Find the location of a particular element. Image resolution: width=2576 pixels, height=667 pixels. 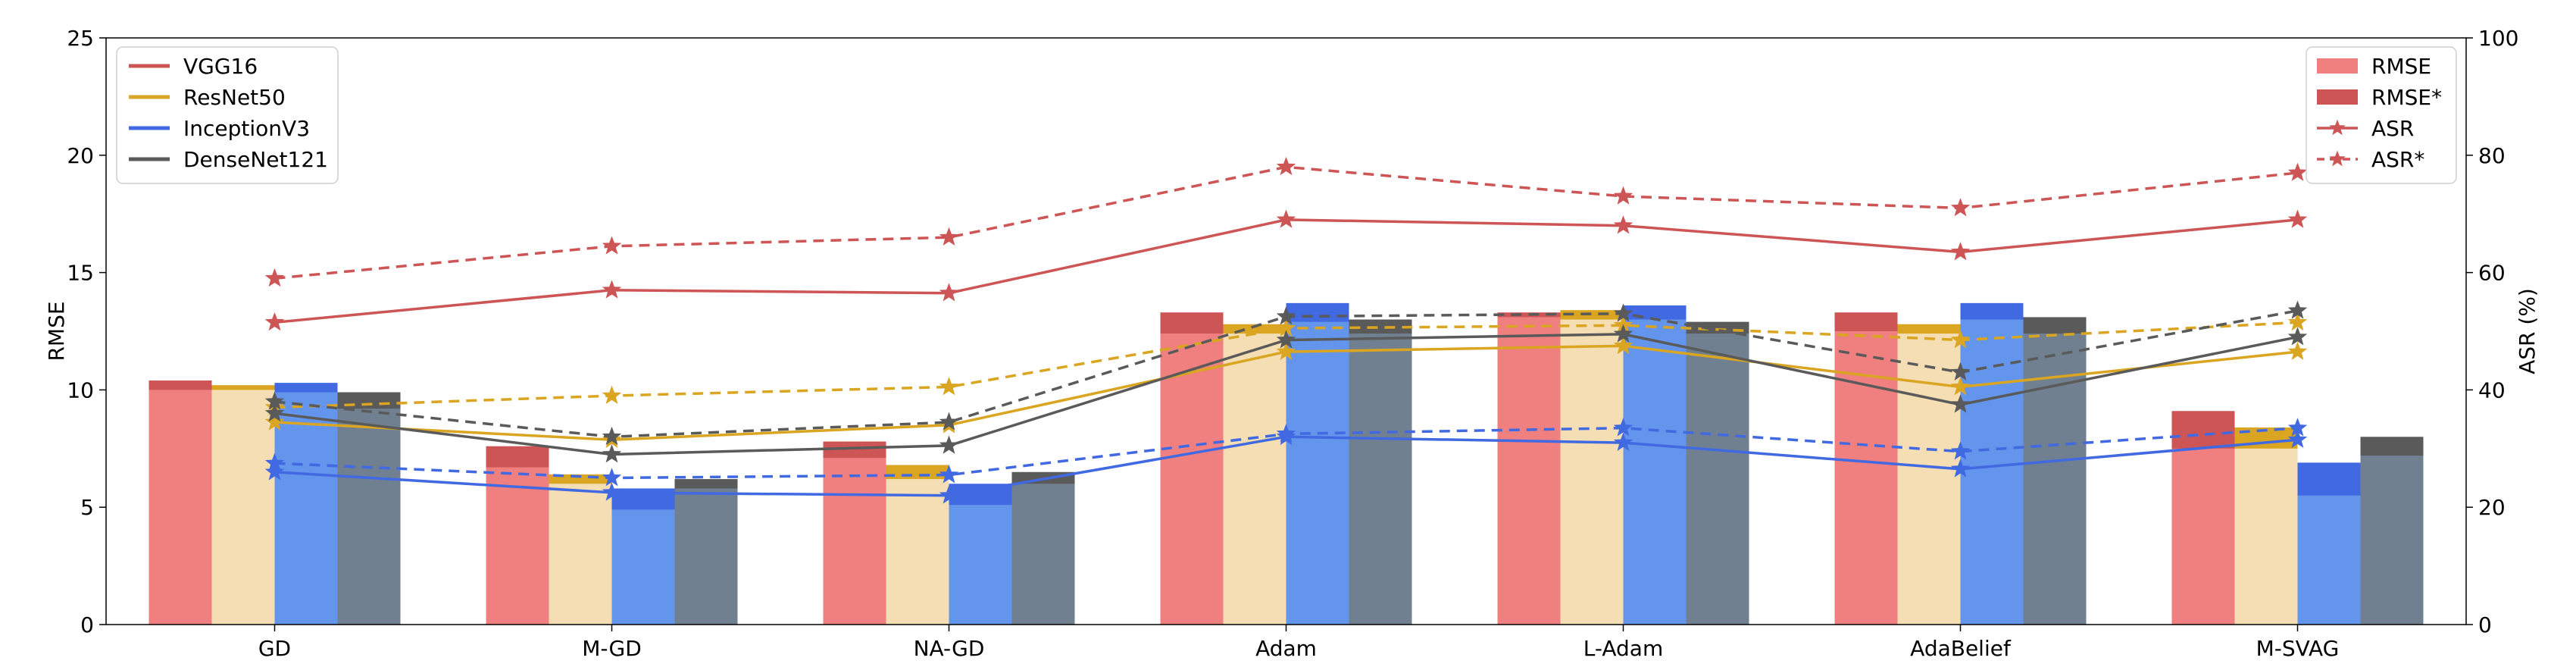

y-tick-label: 15 is located at coordinates (80, 273).